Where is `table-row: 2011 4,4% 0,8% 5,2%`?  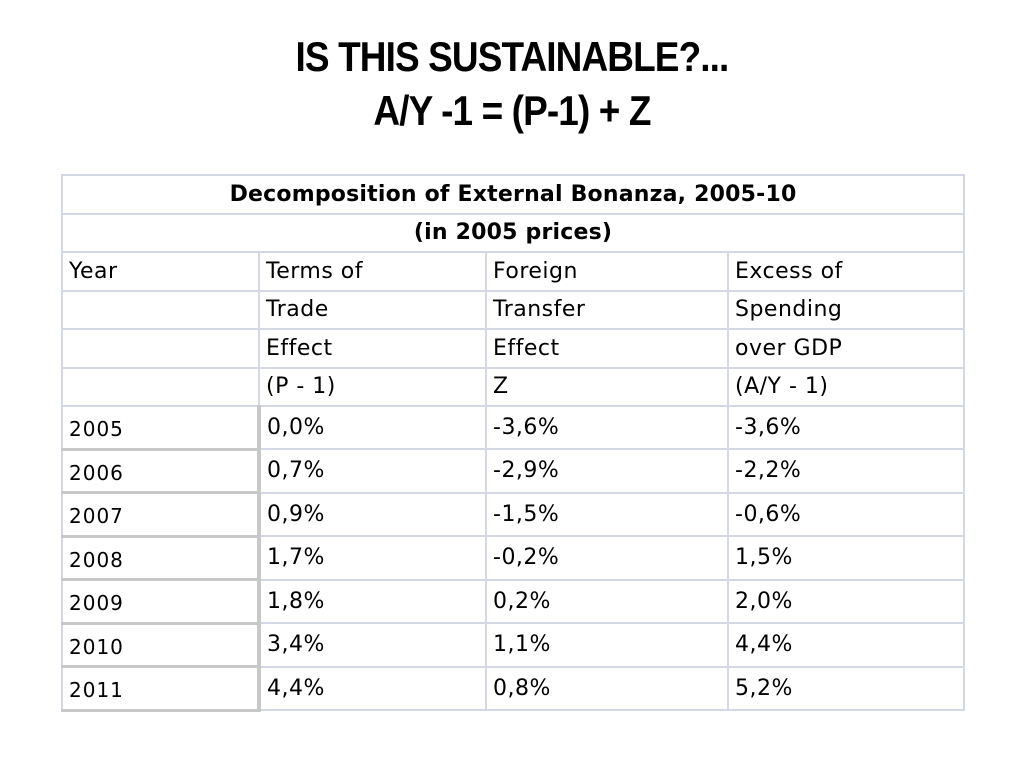 table-row: 2011 4,4% 0,8% 5,2% is located at coordinates (513, 688).